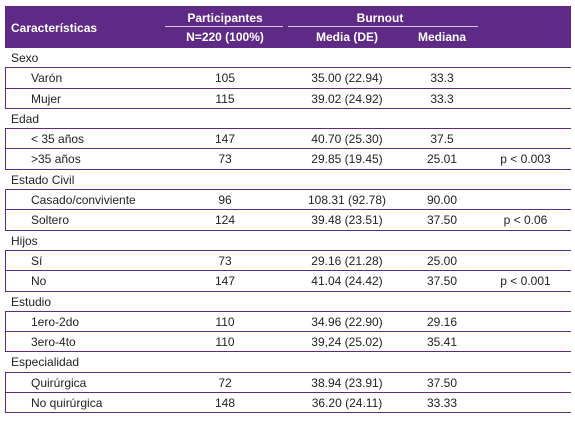 The width and height of the screenshot is (575, 434). Describe the element at coordinates (67, 403) in the screenshot. I see `row-label: No quirúrgica` at that location.